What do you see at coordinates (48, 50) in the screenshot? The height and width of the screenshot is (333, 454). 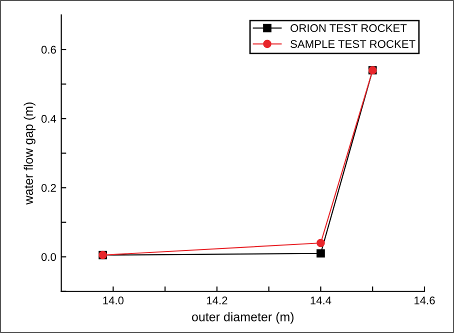 I see `y-tick-label: 0.6` at bounding box center [48, 50].